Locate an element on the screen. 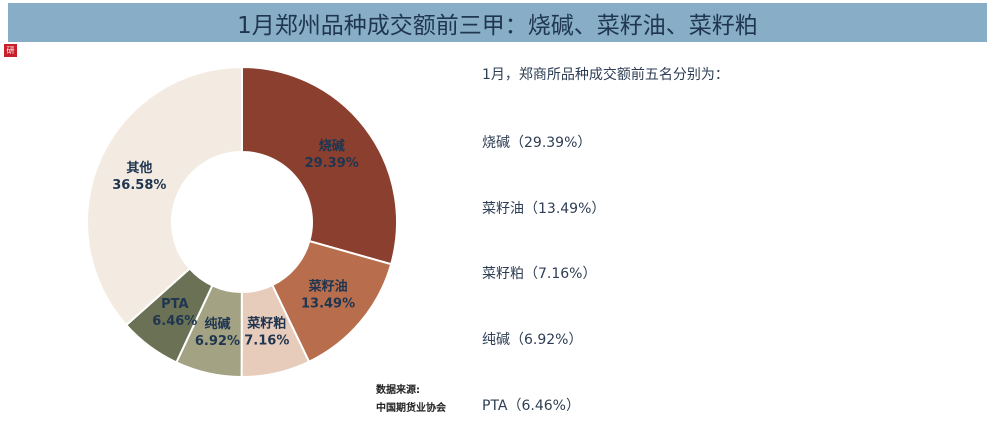 The width and height of the screenshot is (992, 424). slice-label-3: 纯碱 6.92% is located at coordinates (217, 332).